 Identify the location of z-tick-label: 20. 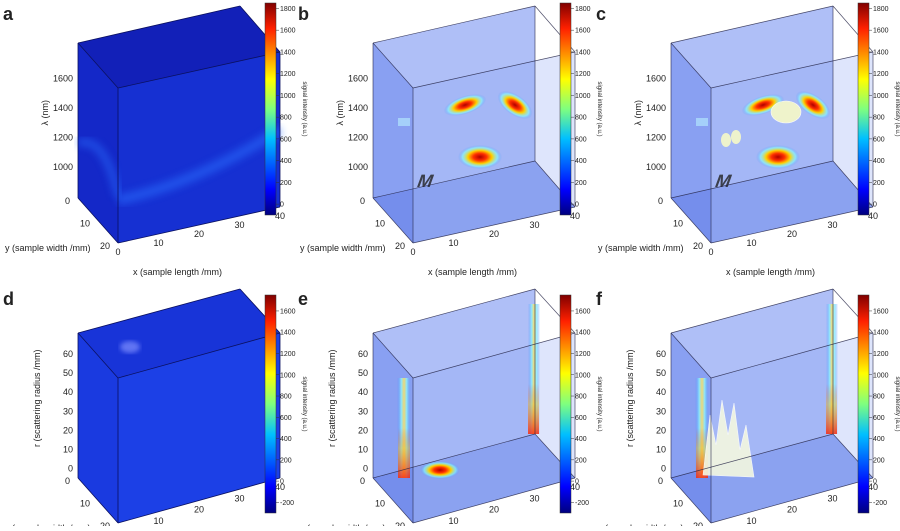
(661, 430).